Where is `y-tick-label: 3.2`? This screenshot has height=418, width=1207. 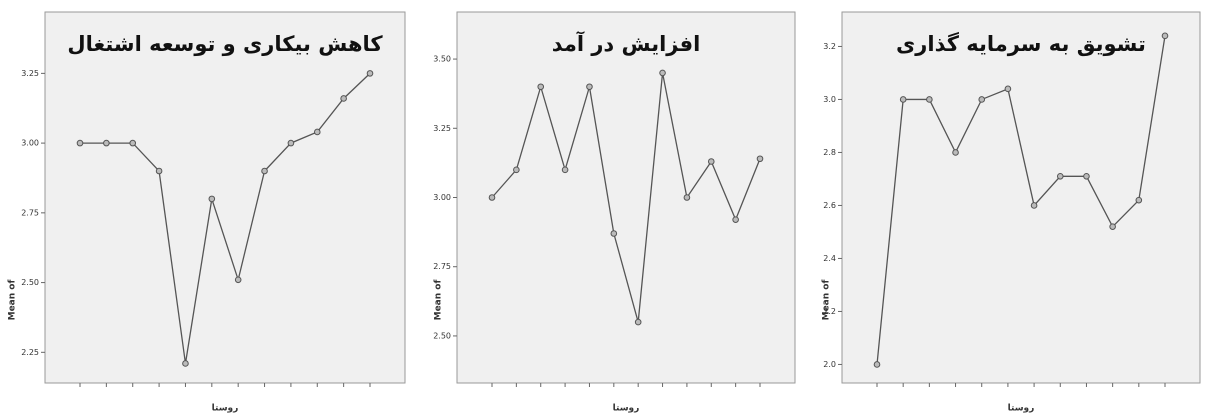 y-tick-label: 3.2 is located at coordinates (829, 46).